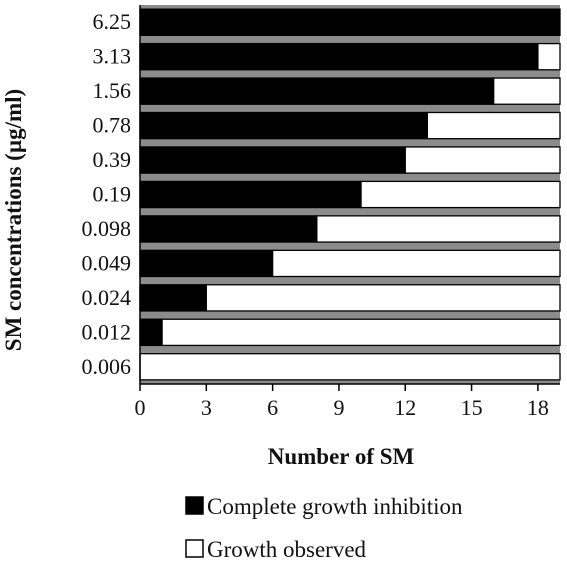  What do you see at coordinates (107, 366) in the screenshot?
I see `y-tick-label: 0.006` at bounding box center [107, 366].